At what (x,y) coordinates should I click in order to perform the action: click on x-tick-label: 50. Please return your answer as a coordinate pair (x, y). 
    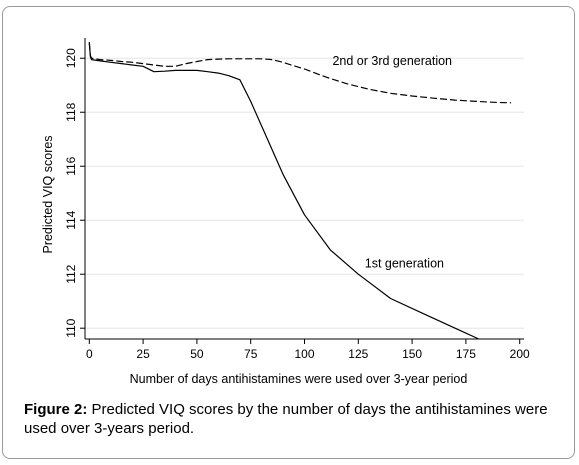
    Looking at the image, I should click on (197, 354).